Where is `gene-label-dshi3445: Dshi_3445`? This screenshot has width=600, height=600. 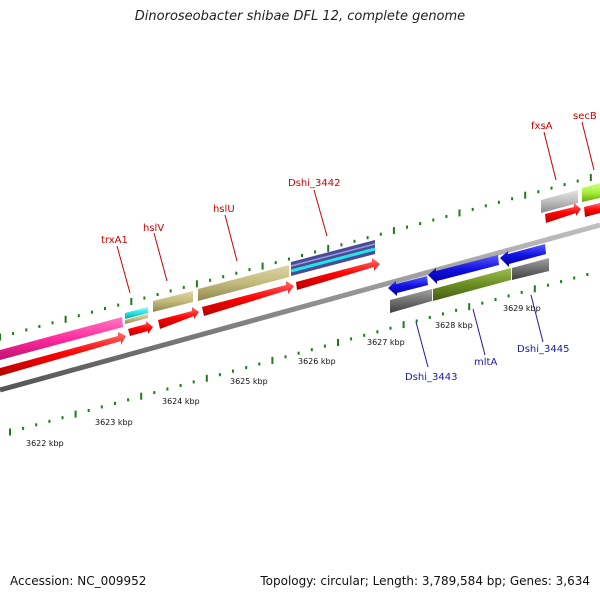
gene-label-dshi3445: Dshi_3445 is located at coordinates (543, 349).